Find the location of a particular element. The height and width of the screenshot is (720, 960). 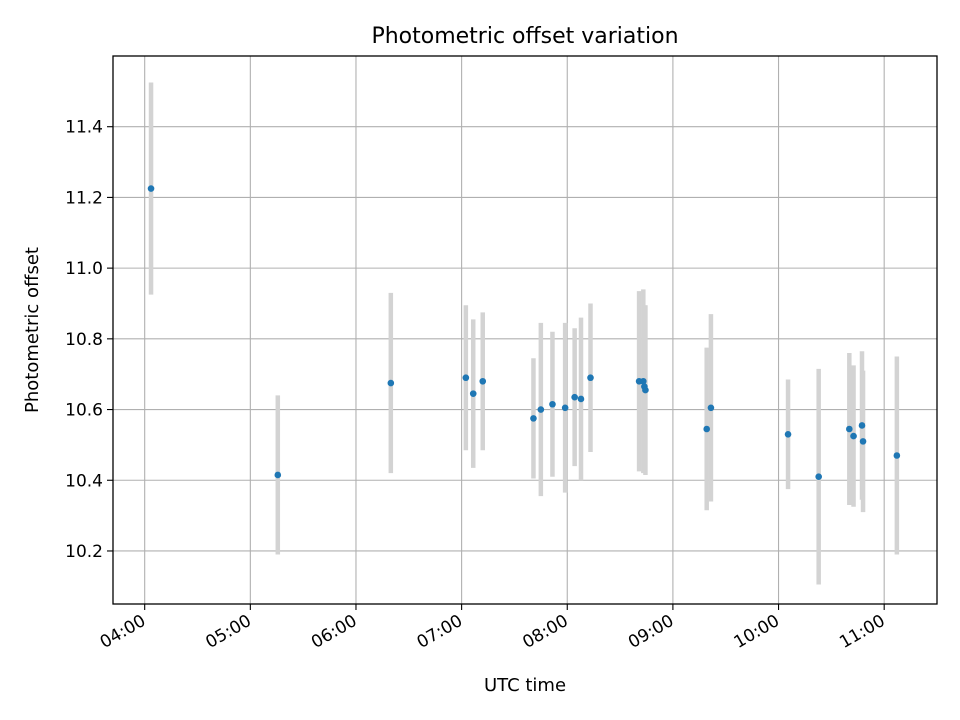

y-tick-label: 10.4 is located at coordinates (84, 481).